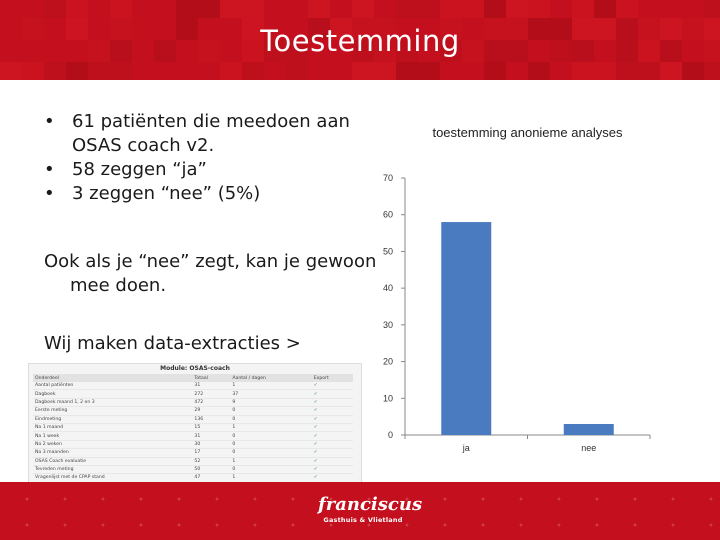 This screenshot has width=720, height=540. What do you see at coordinates (588, 429) in the screenshot?
I see `bar-nee` at bounding box center [588, 429].